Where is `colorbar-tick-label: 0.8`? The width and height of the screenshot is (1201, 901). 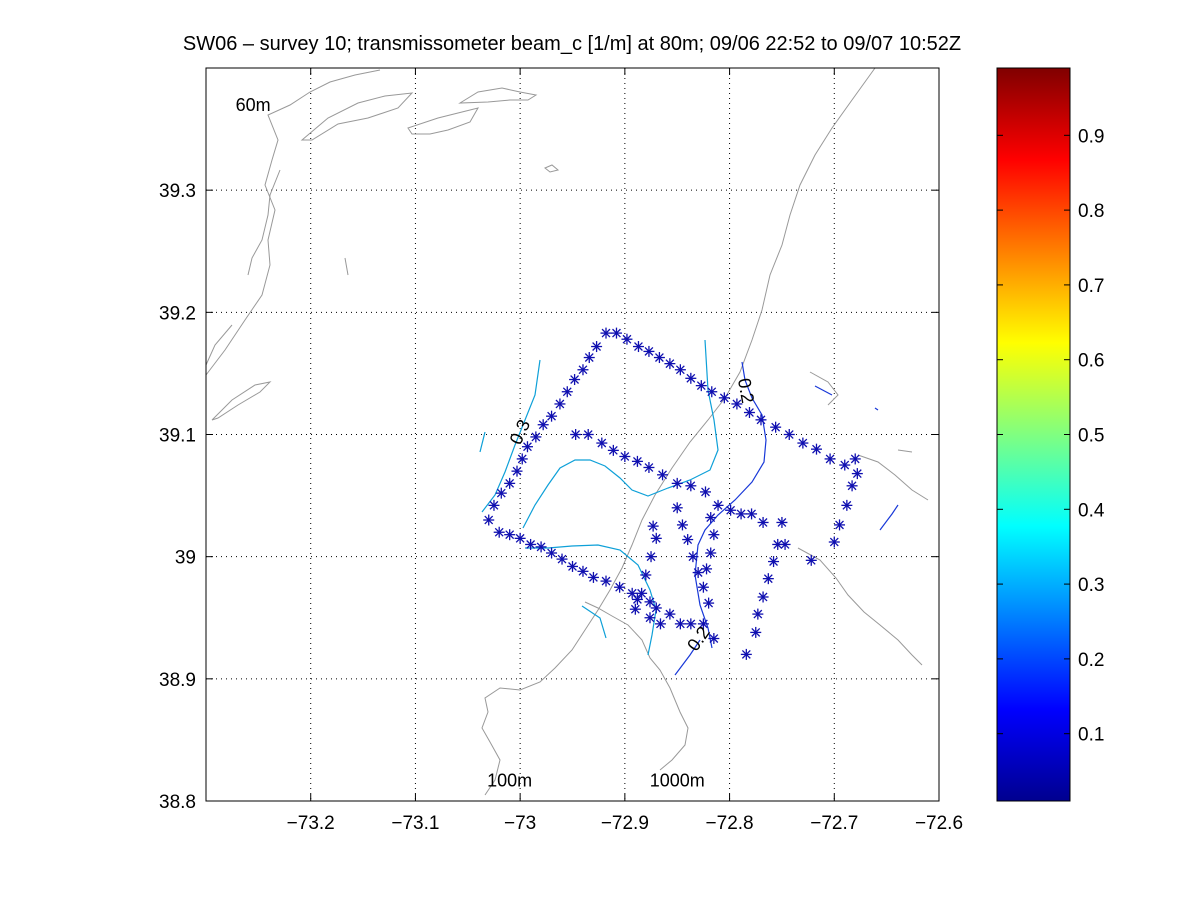
colorbar-tick-label: 0.8 is located at coordinates (1091, 211).